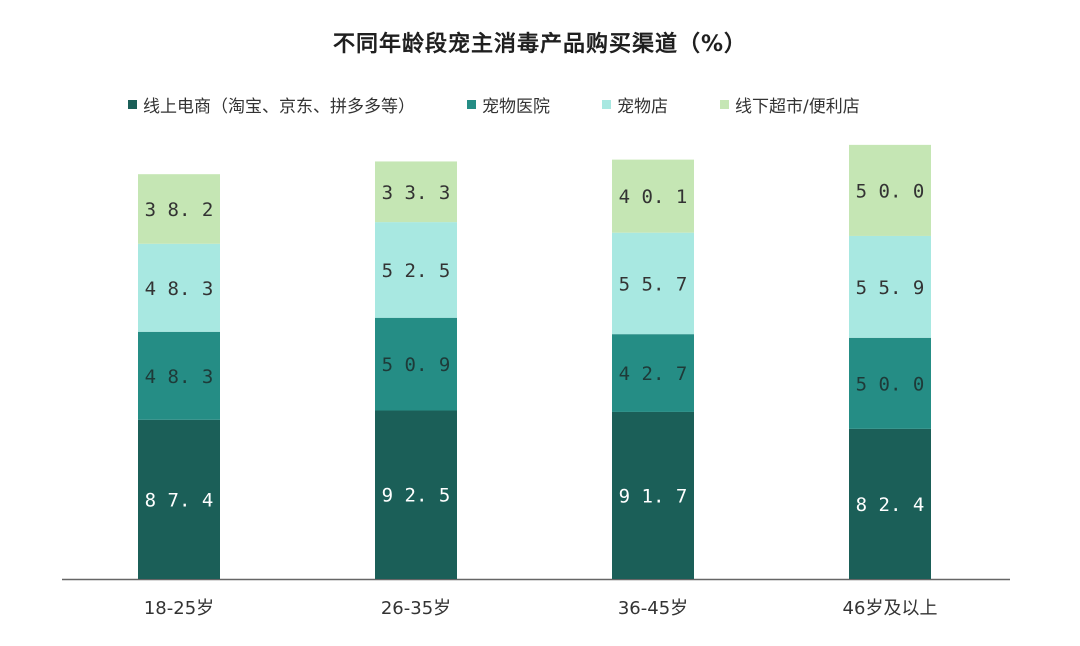 The width and height of the screenshot is (1080, 646). I want to click on data-label-2-3: 4 0. 1, so click(653, 197).